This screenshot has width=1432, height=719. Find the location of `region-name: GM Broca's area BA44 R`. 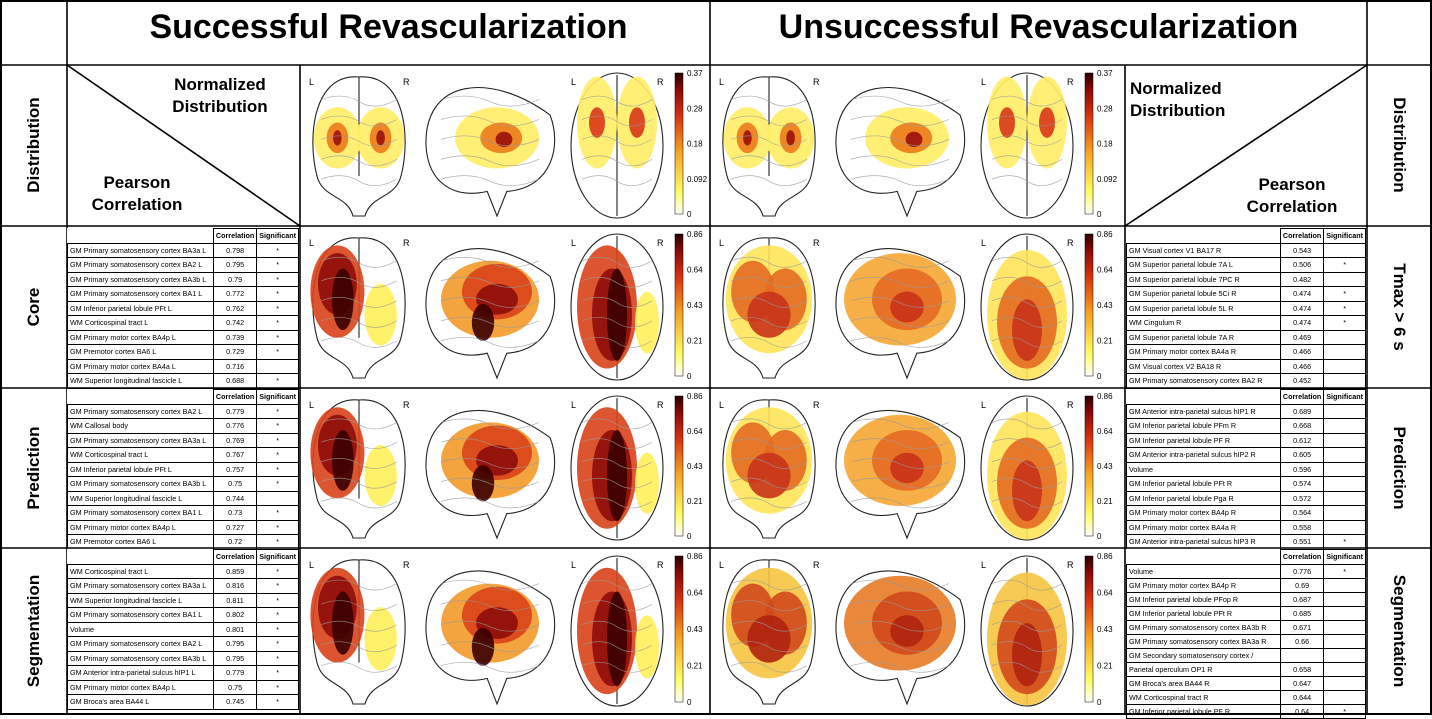

region-name: GM Broca's area BA44 R is located at coordinates (1203, 683).